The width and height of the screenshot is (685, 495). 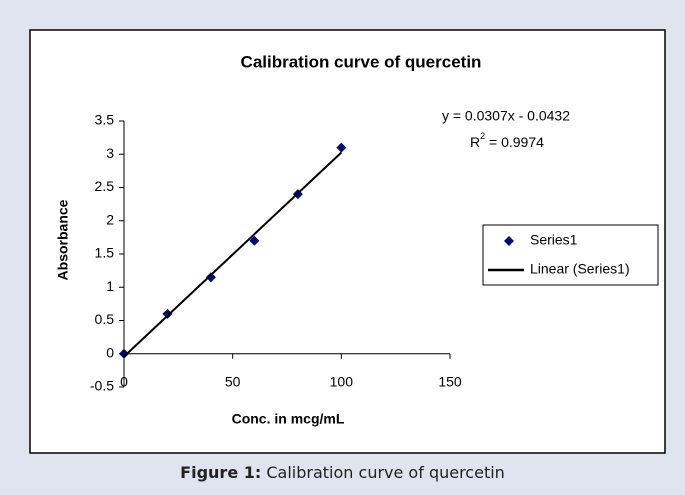 I want to click on r-rest: = 0.9974, so click(x=514, y=142).